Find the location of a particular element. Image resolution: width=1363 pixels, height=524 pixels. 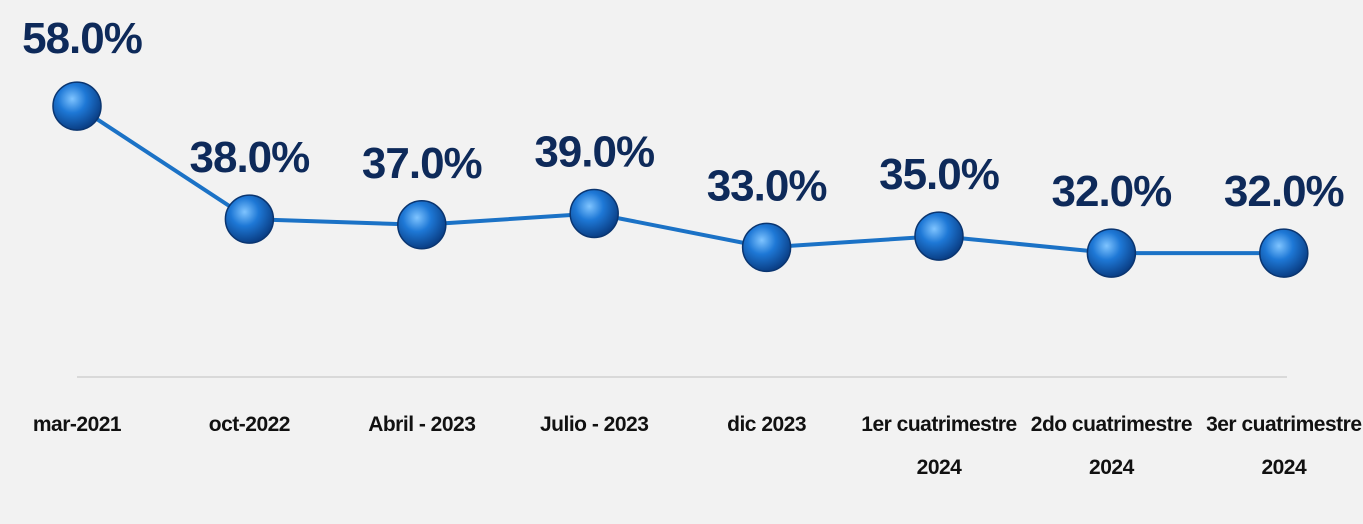

x-tick-label: Abril - 2023 is located at coordinates (422, 424).